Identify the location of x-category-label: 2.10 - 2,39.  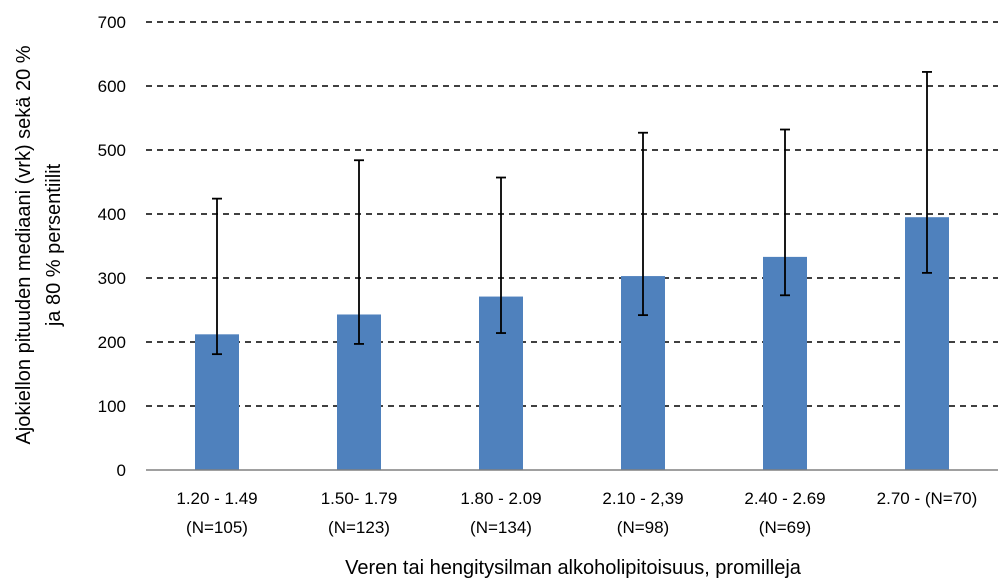
(642, 498).